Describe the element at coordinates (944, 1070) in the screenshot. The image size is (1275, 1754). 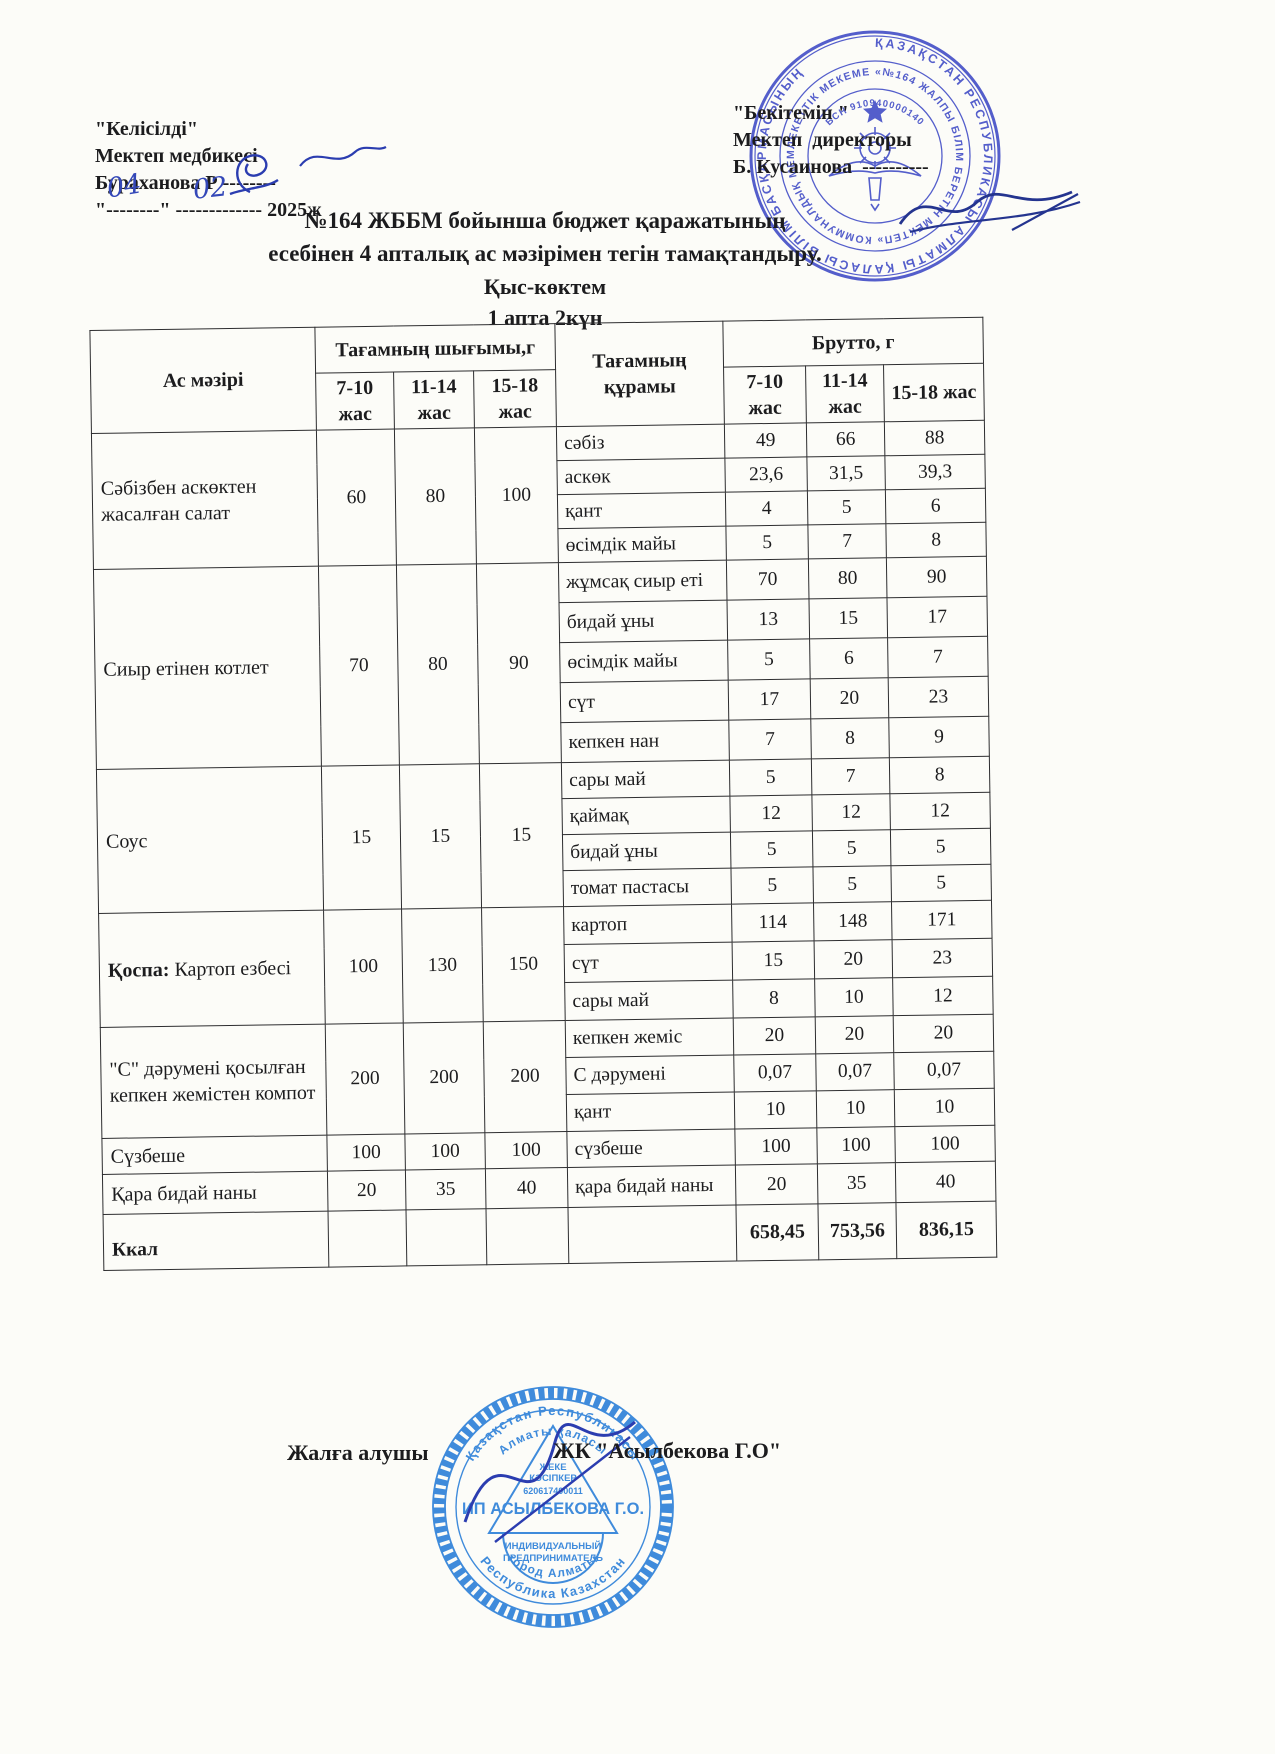
I see `brutto-15-18: 0,07` at that location.